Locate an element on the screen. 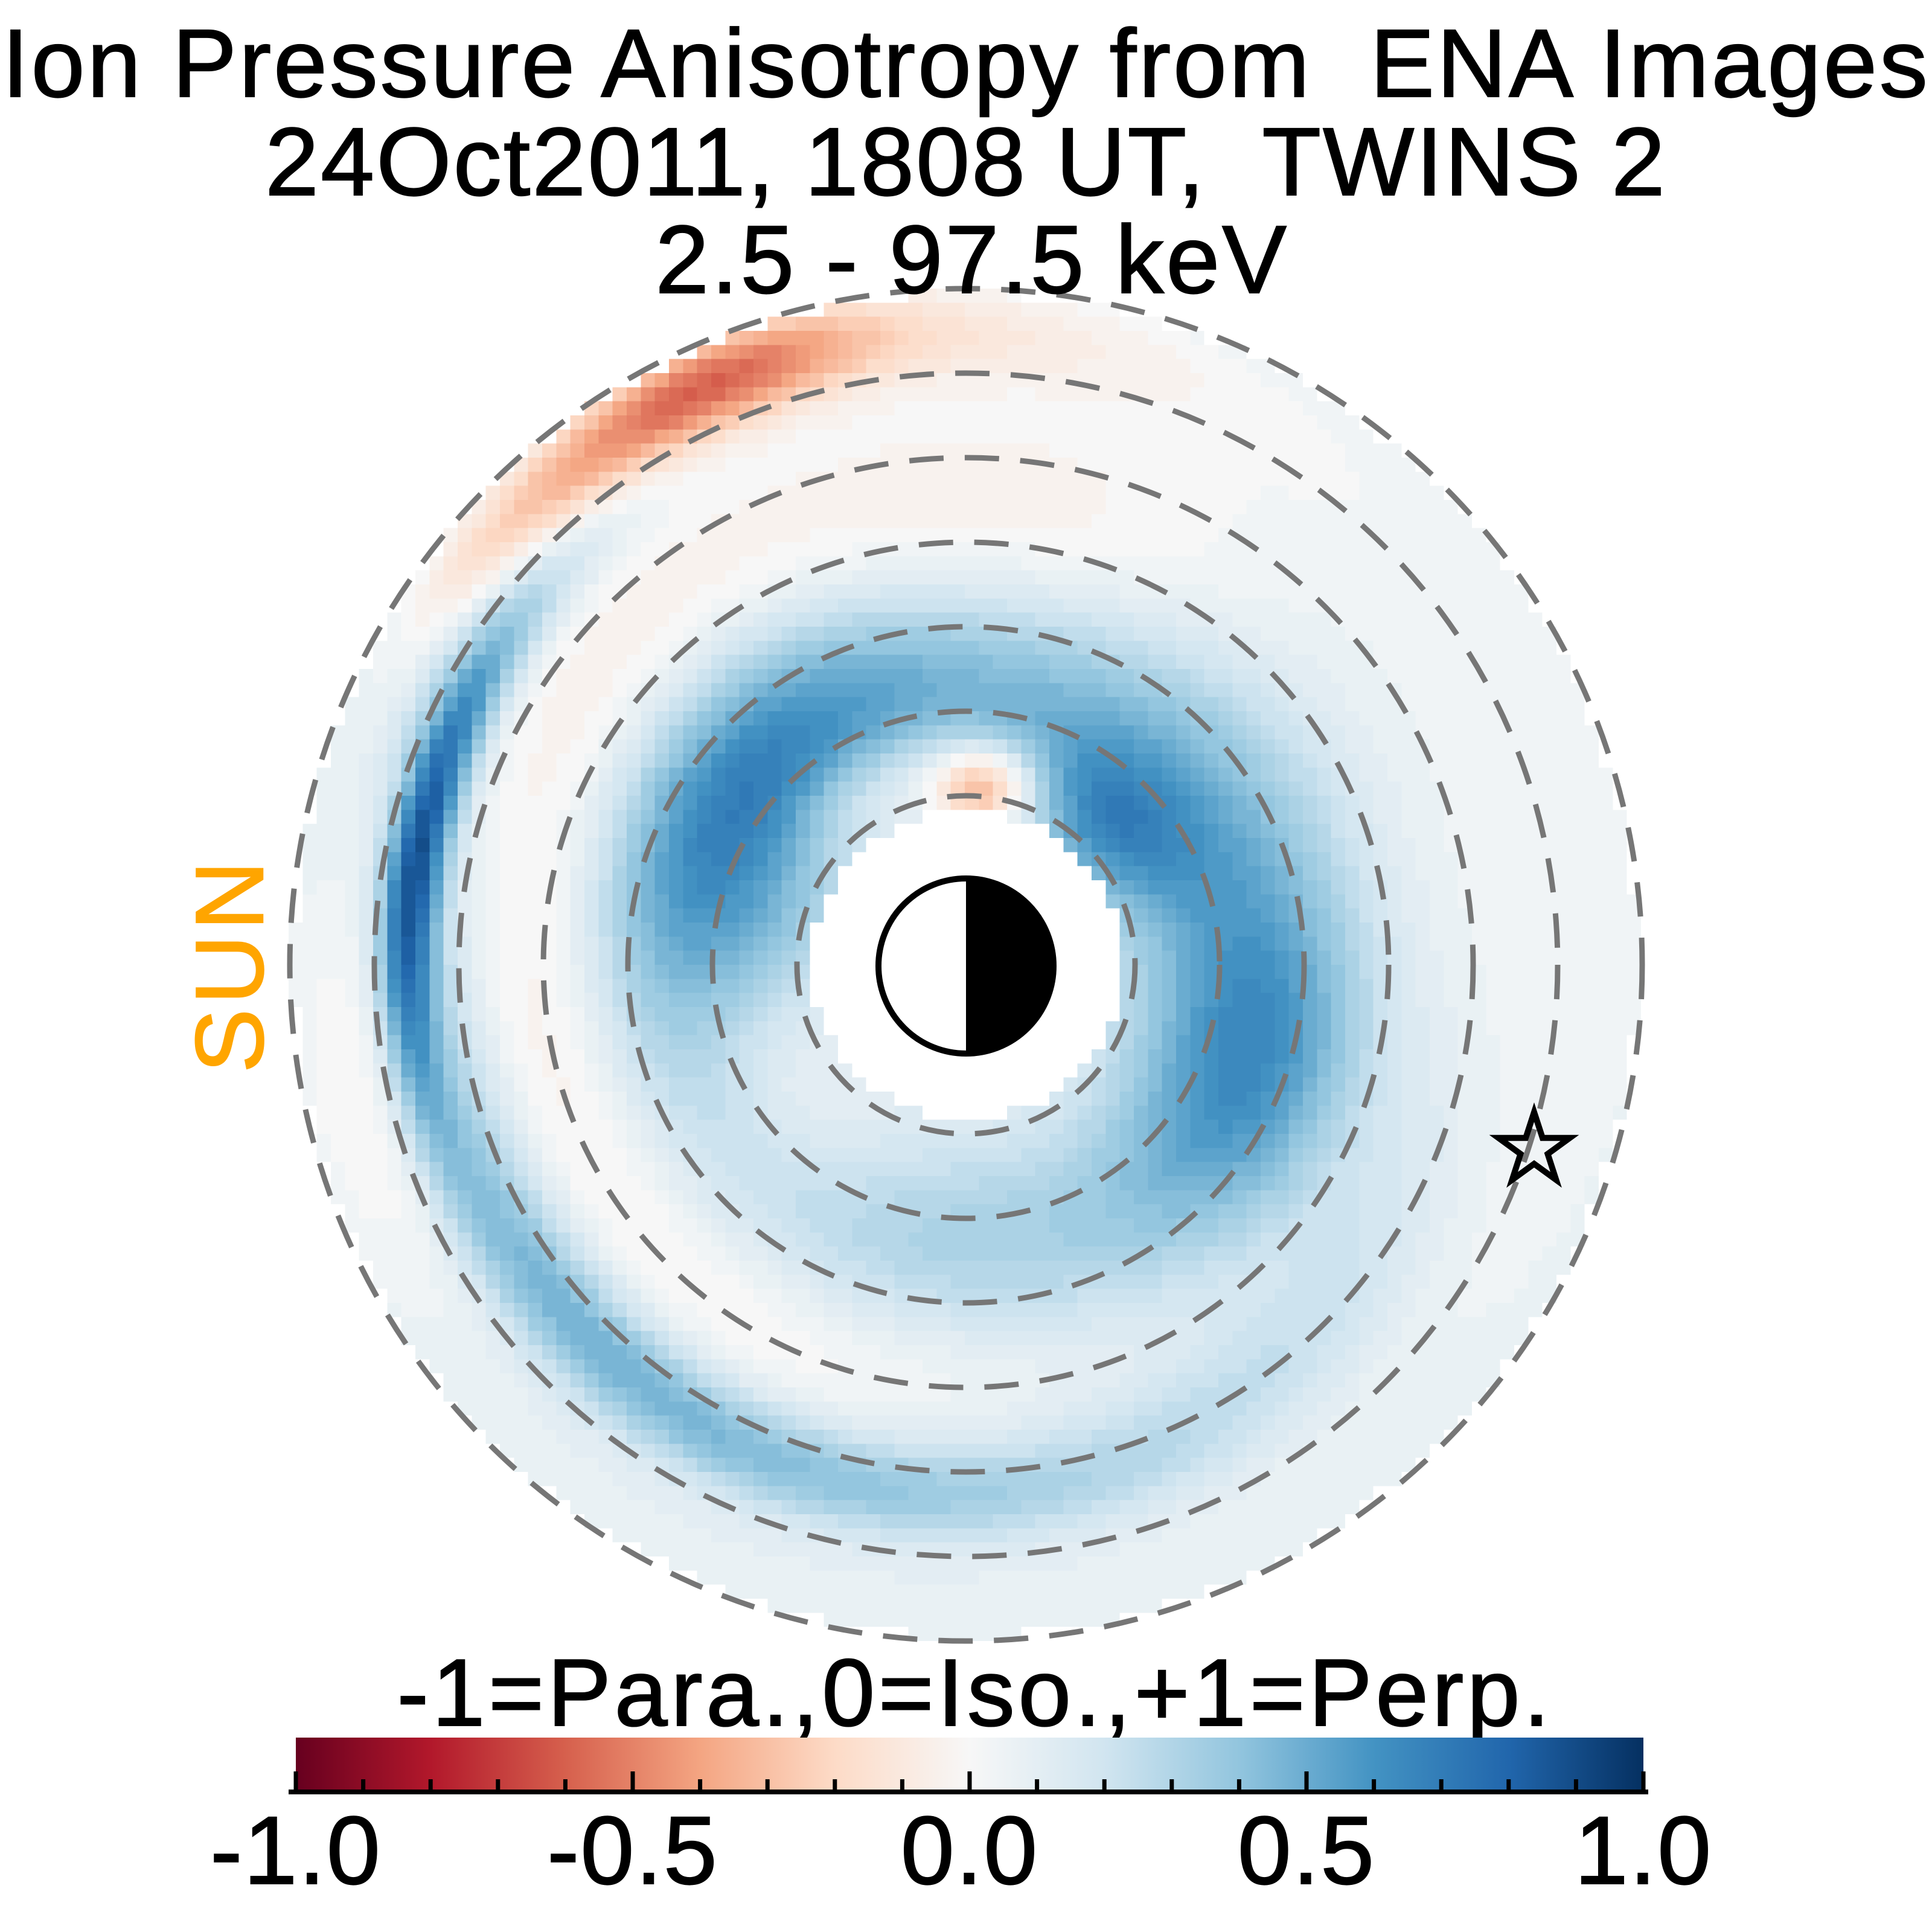 This screenshot has height=1932, width=1932. svg-text: 1.0 is located at coordinates (1644, 1850).